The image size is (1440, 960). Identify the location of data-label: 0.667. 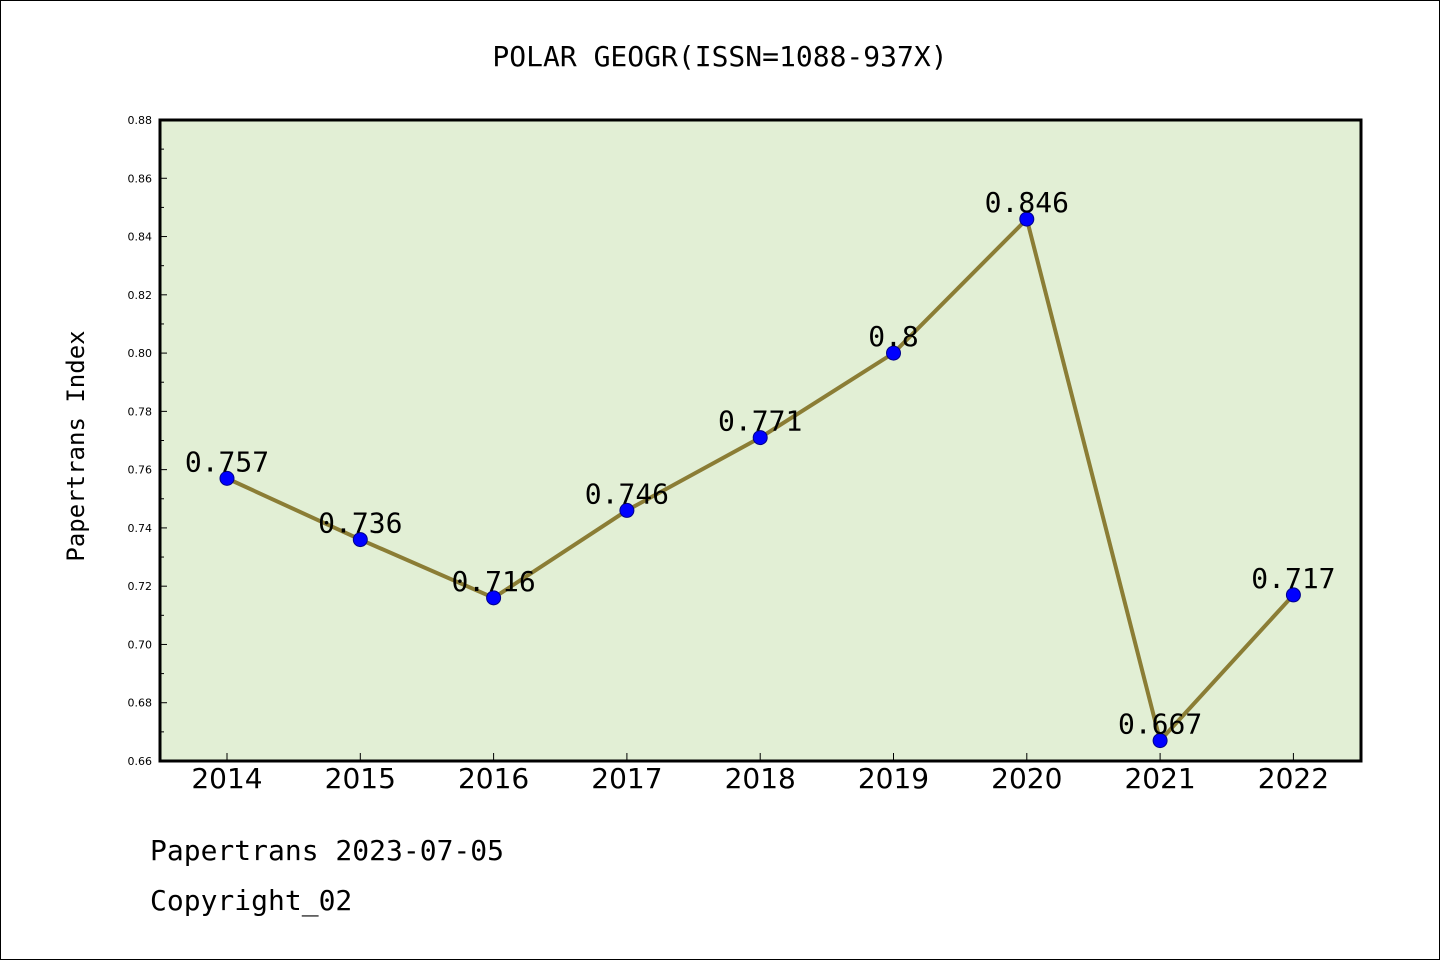
(1160, 724).